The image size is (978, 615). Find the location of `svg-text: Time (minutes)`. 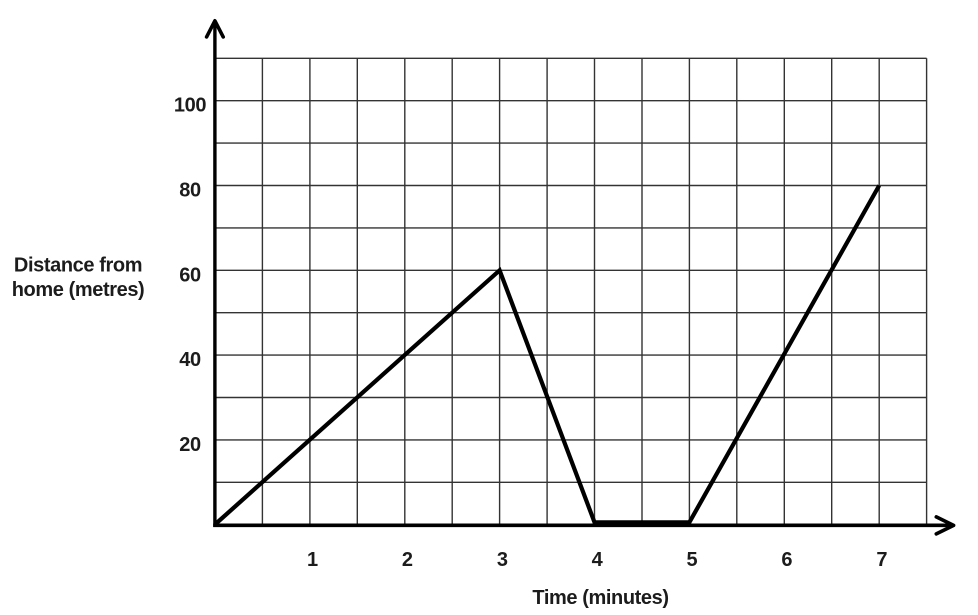

svg-text: Time (minutes) is located at coordinates (600, 598).